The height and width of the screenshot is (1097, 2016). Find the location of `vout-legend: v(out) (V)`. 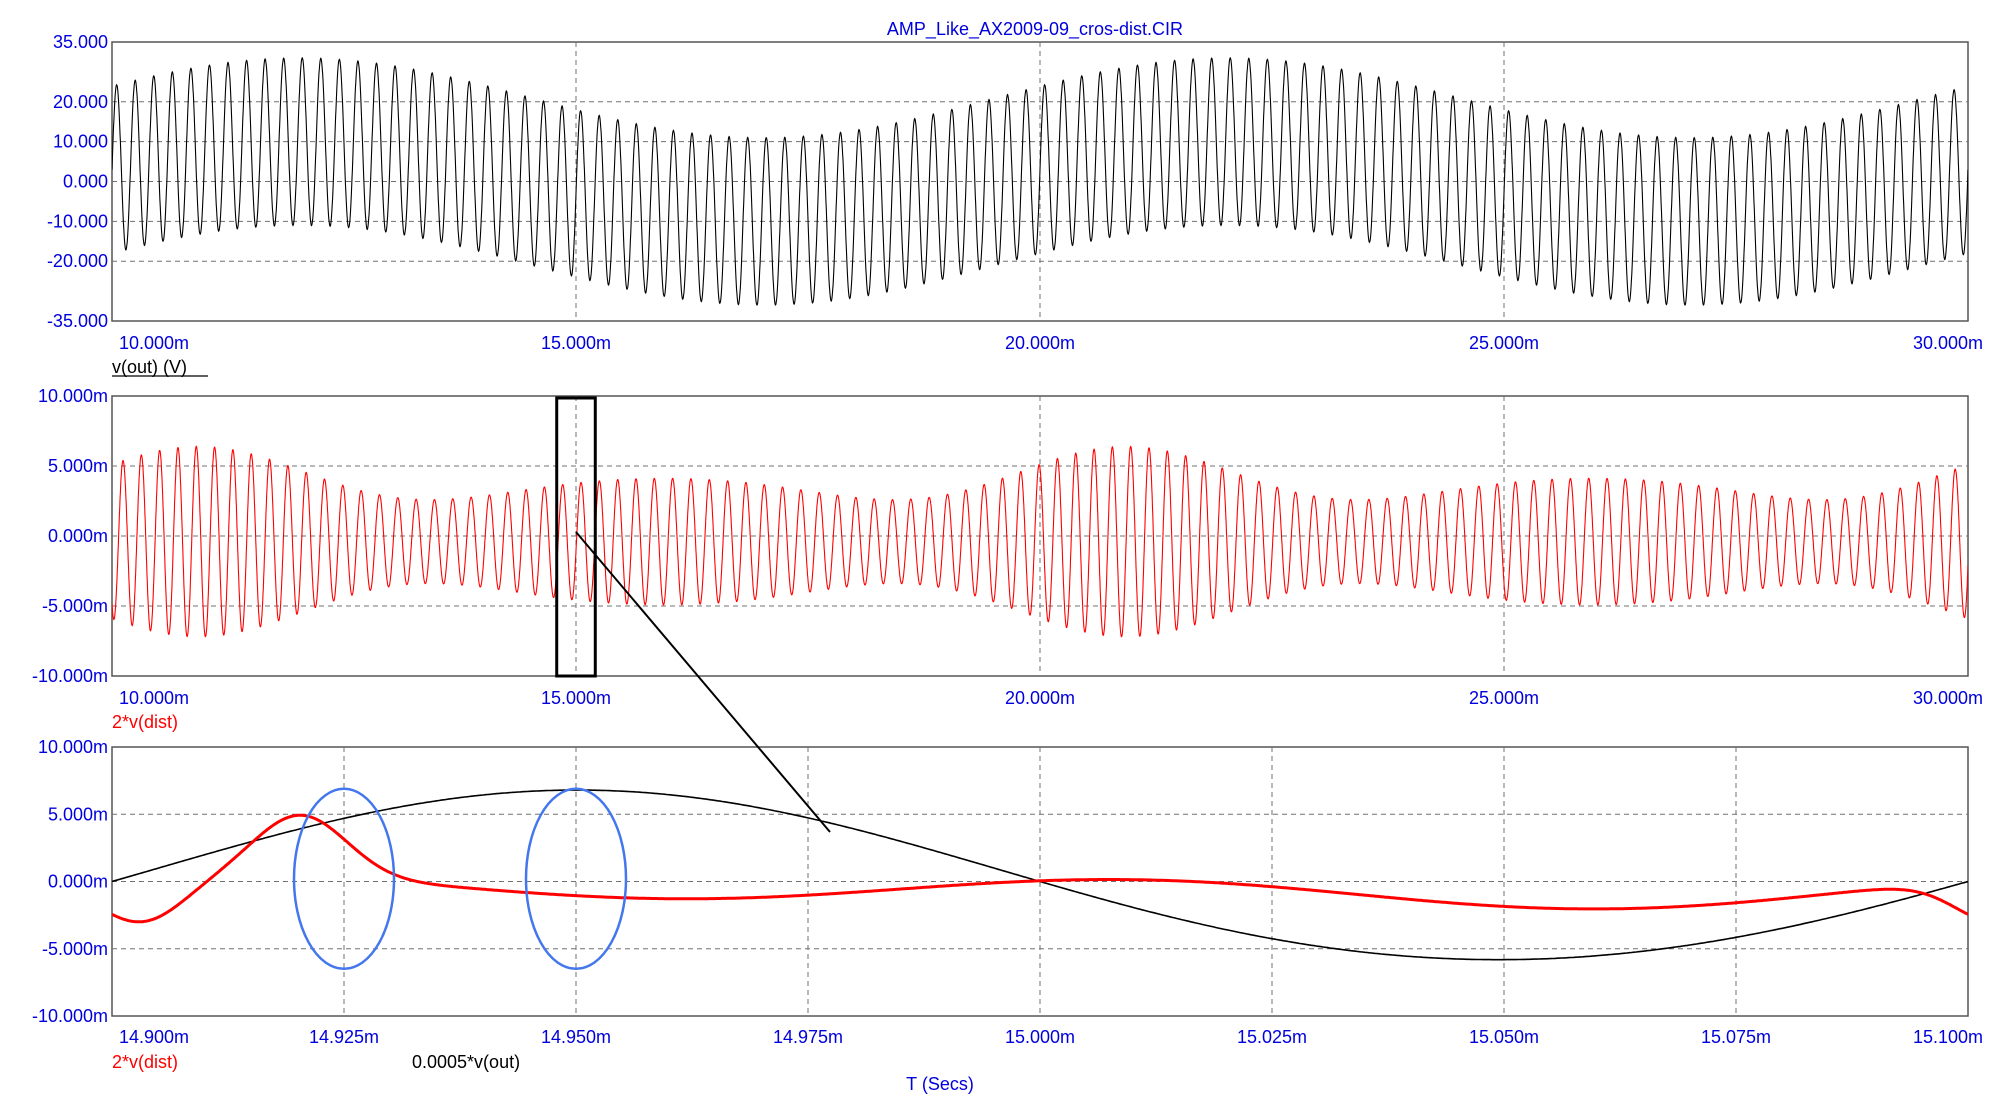

vout-legend: v(out) (V) is located at coordinates (149, 367).